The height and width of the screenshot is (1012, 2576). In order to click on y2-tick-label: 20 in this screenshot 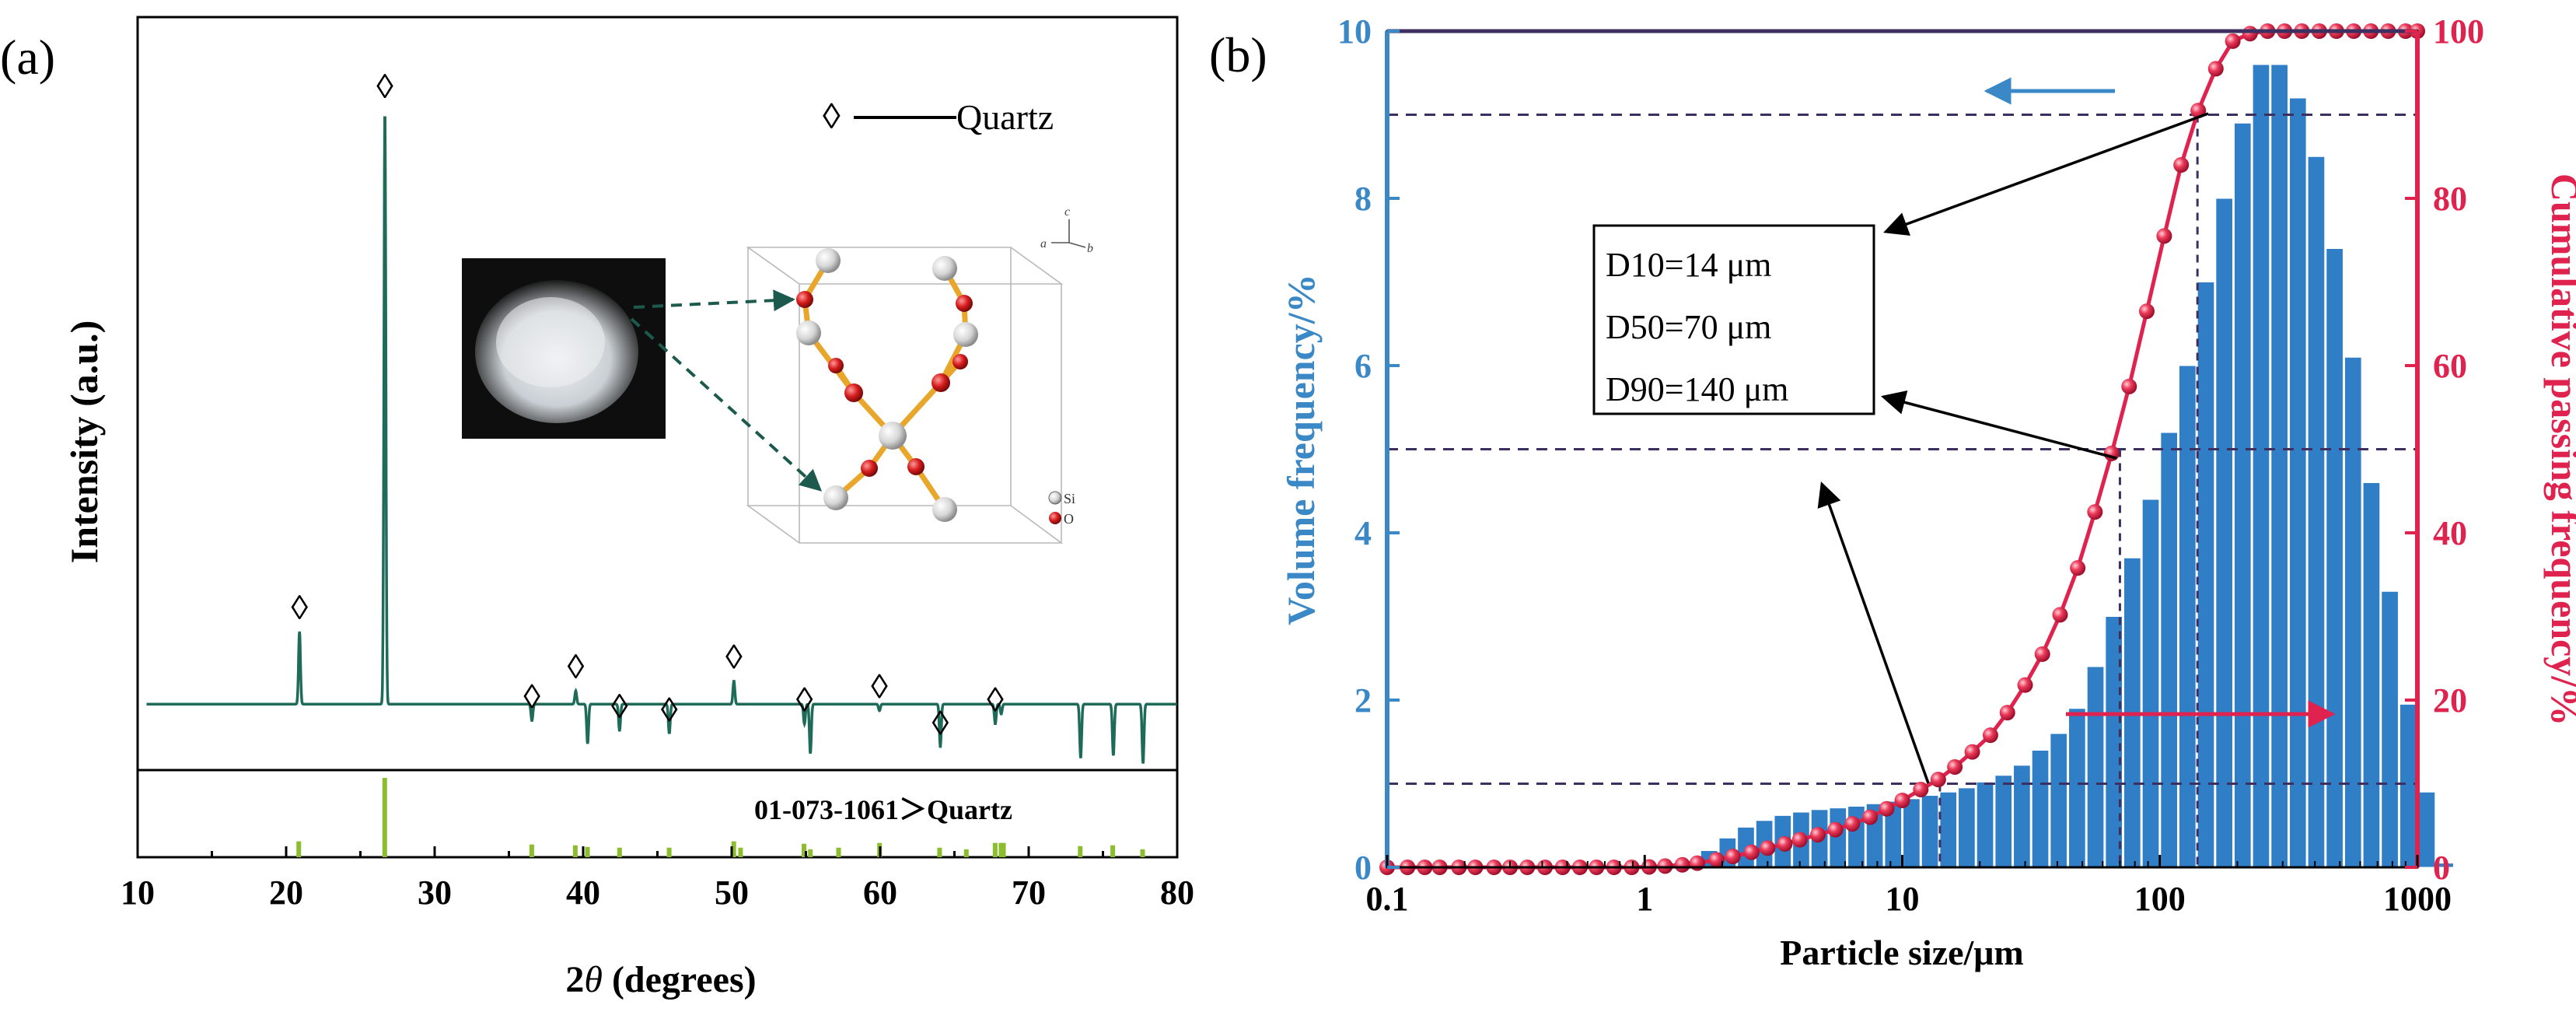, I will do `click(2450, 701)`.